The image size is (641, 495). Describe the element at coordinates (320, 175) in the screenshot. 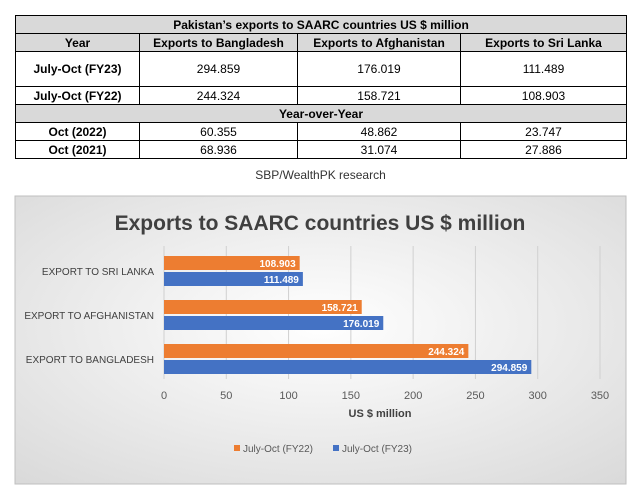

I see `source-note: SBP/WealthPK research` at that location.